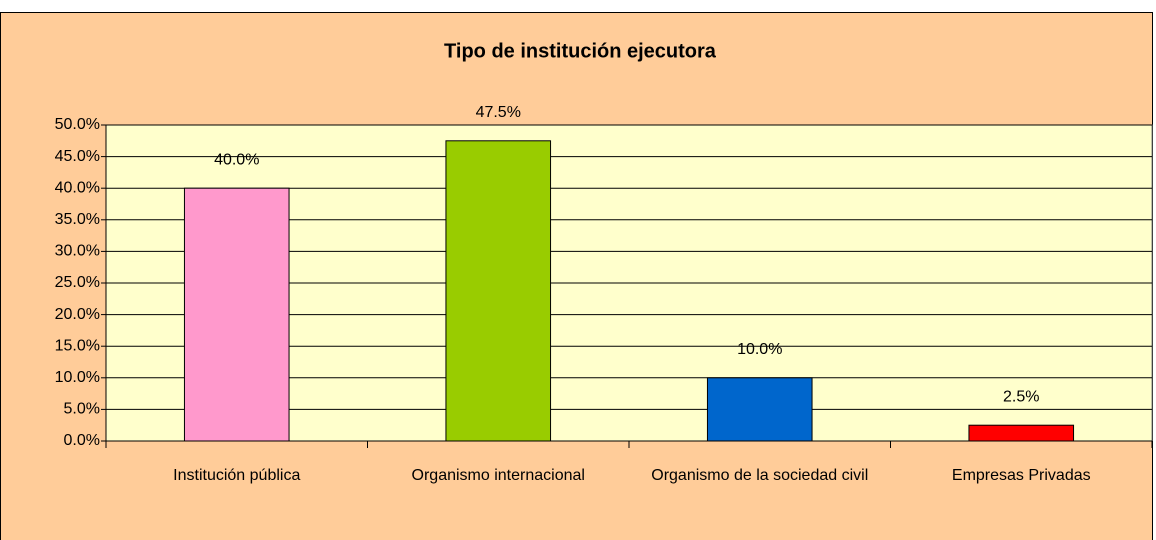 The height and width of the screenshot is (540, 1156). What do you see at coordinates (759, 349) in the screenshot?
I see `data-label: 10.0%` at bounding box center [759, 349].